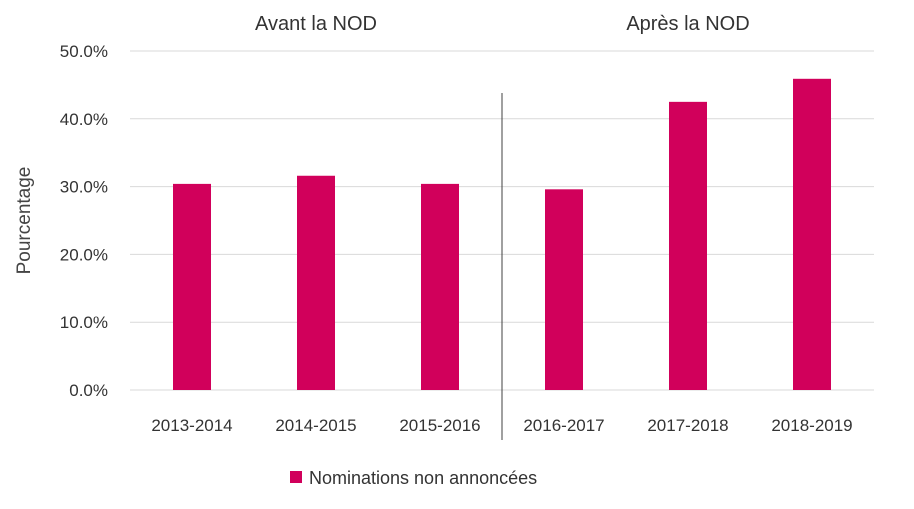 The width and height of the screenshot is (914, 509). I want to click on section-label-after: Après la NOD, so click(687, 24).